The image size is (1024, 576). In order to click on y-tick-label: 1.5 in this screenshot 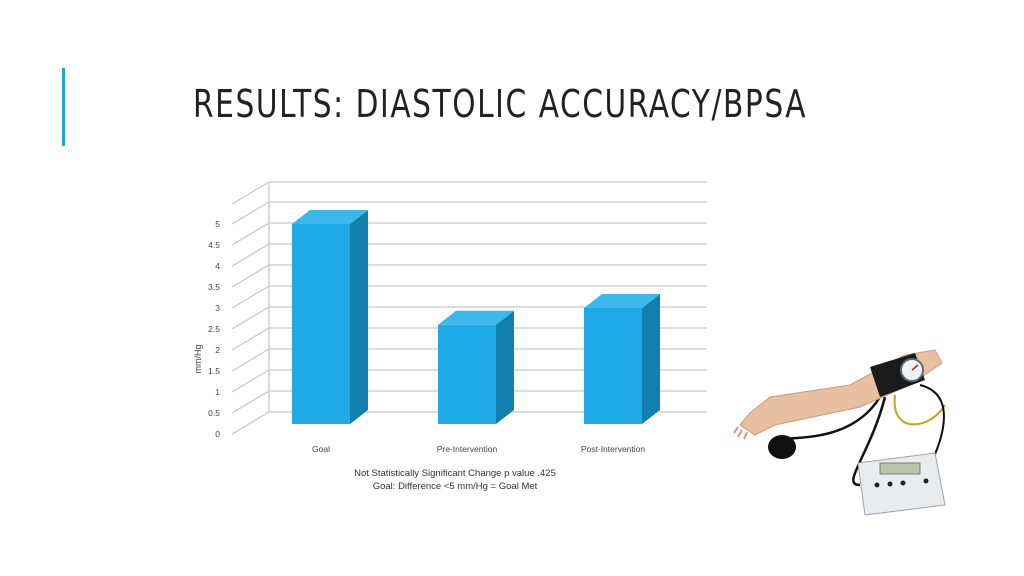, I will do `click(214, 371)`.